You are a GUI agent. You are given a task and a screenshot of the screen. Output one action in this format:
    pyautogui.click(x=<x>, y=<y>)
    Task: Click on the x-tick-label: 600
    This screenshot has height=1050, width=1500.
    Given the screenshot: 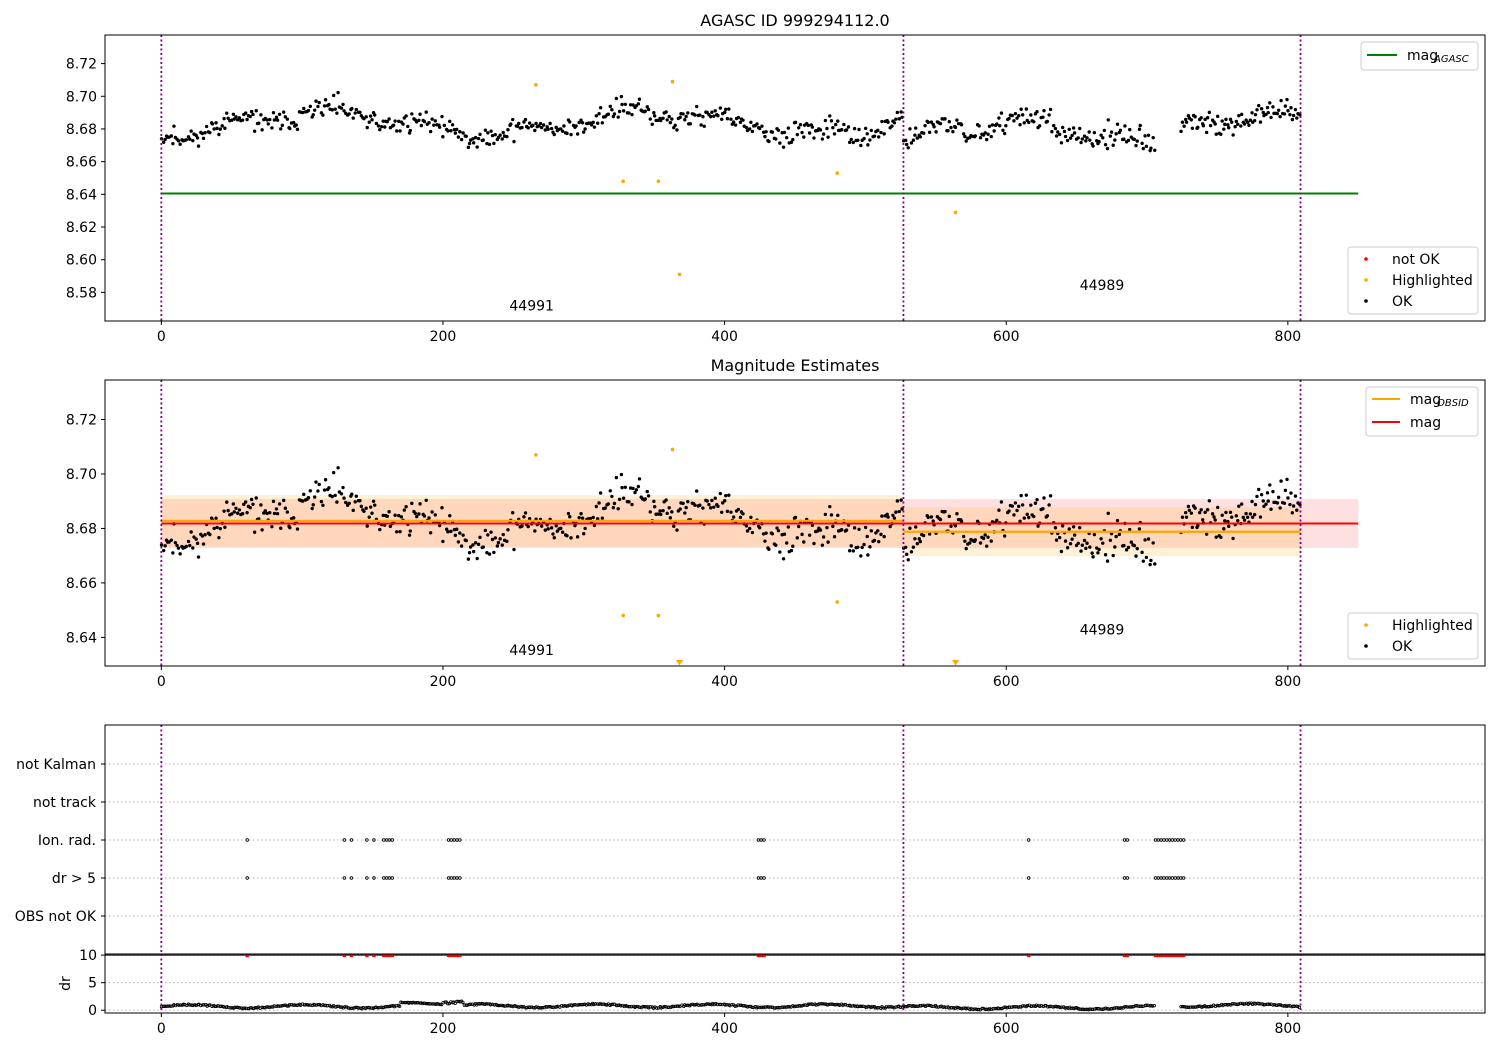 What is the action you would take?
    pyautogui.click(x=1006, y=337)
    